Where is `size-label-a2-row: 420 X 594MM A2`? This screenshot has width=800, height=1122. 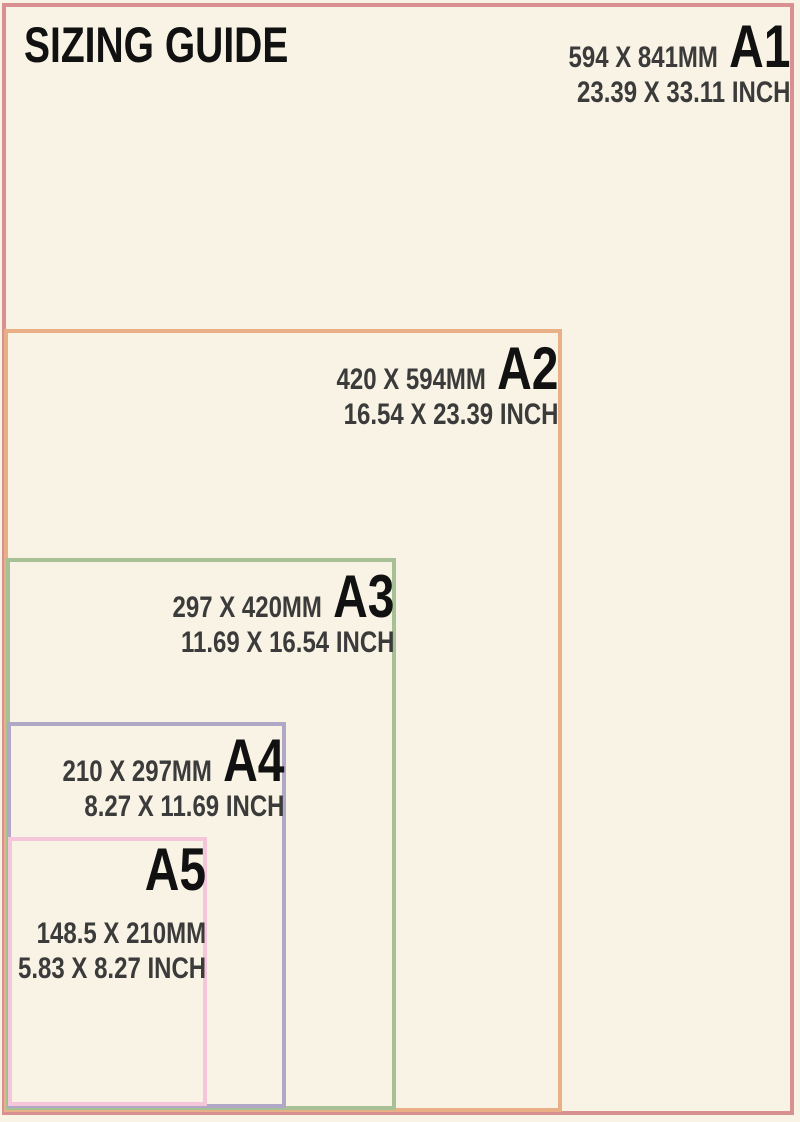
size-label-a2-row: 420 X 594MM A2 is located at coordinates (447, 368).